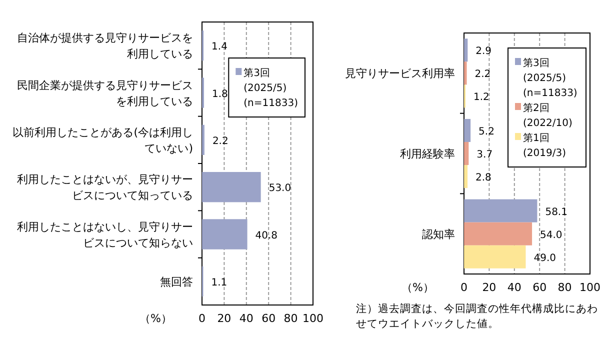 The width and height of the screenshot is (611, 341). Describe the element at coordinates (544, 145) in the screenshot. I see `legend-label: 第1回 (2019/3)` at that location.